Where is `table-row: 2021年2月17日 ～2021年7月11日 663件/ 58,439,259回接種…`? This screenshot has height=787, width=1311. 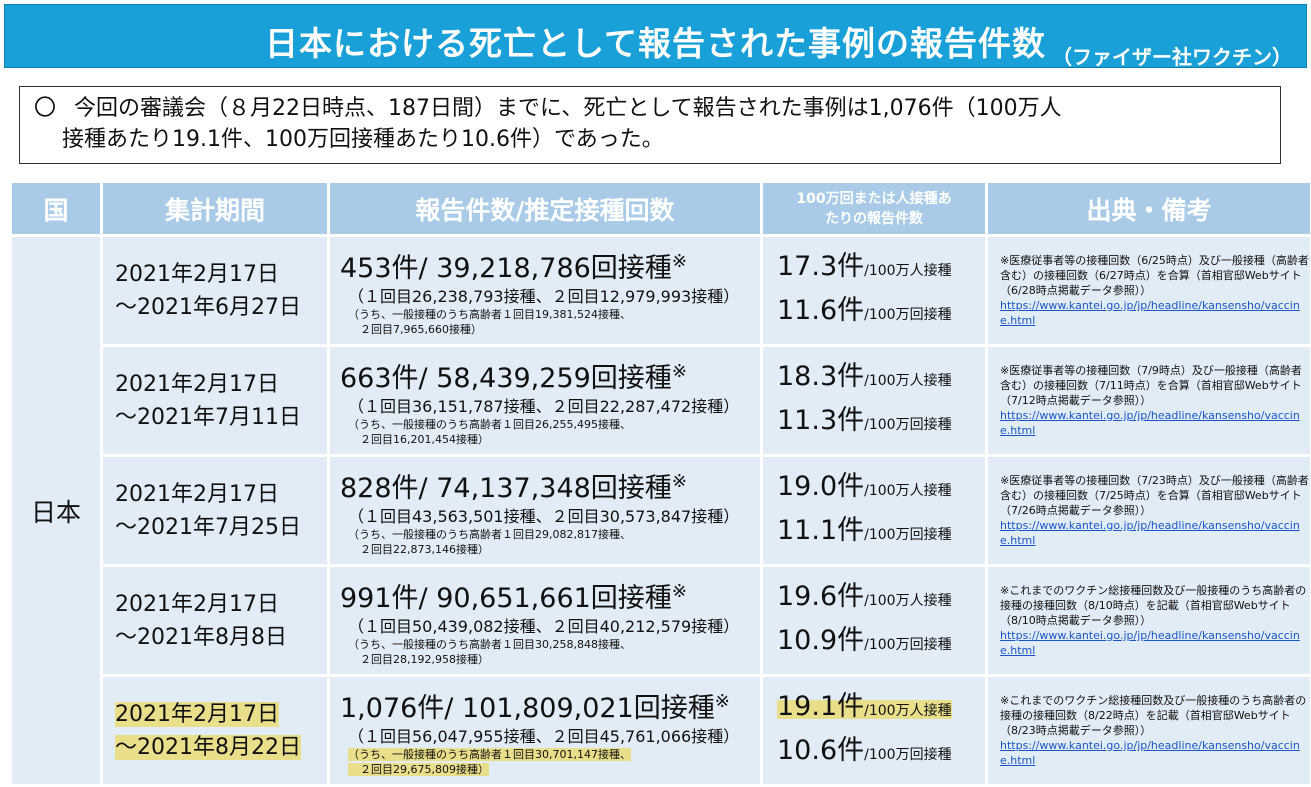
table-row: 2021年2月17日 ～2021年7月11日 663件/ 58,439,259回接種… is located at coordinates (661, 400).